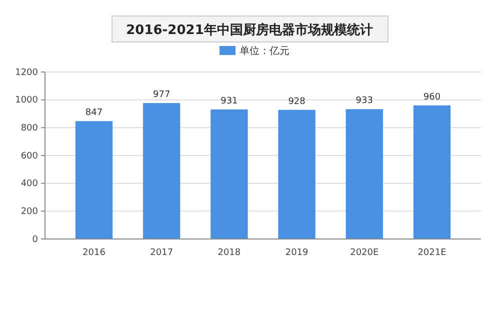  What do you see at coordinates (432, 253) in the screenshot?
I see `x-tick-label: 2021E` at bounding box center [432, 253].